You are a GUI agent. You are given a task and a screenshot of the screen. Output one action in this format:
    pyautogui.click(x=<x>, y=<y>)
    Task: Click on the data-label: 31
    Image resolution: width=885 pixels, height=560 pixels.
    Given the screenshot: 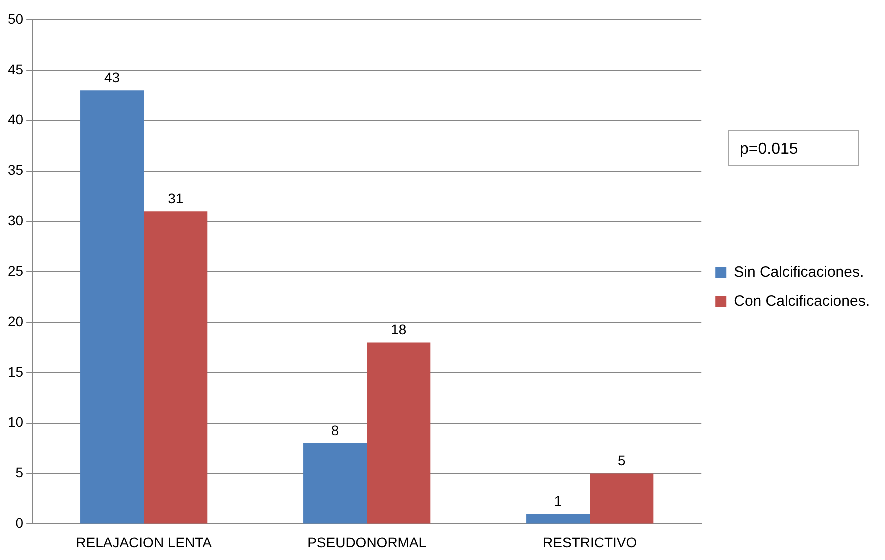 What is the action you would take?
    pyautogui.click(x=176, y=198)
    